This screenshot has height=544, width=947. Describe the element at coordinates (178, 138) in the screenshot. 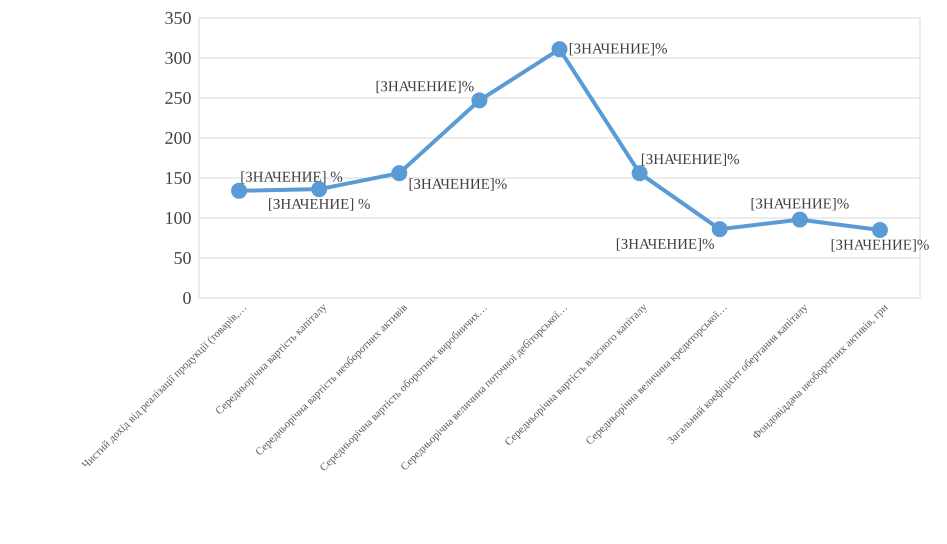

I see `y-tick-label: 200` at that location.